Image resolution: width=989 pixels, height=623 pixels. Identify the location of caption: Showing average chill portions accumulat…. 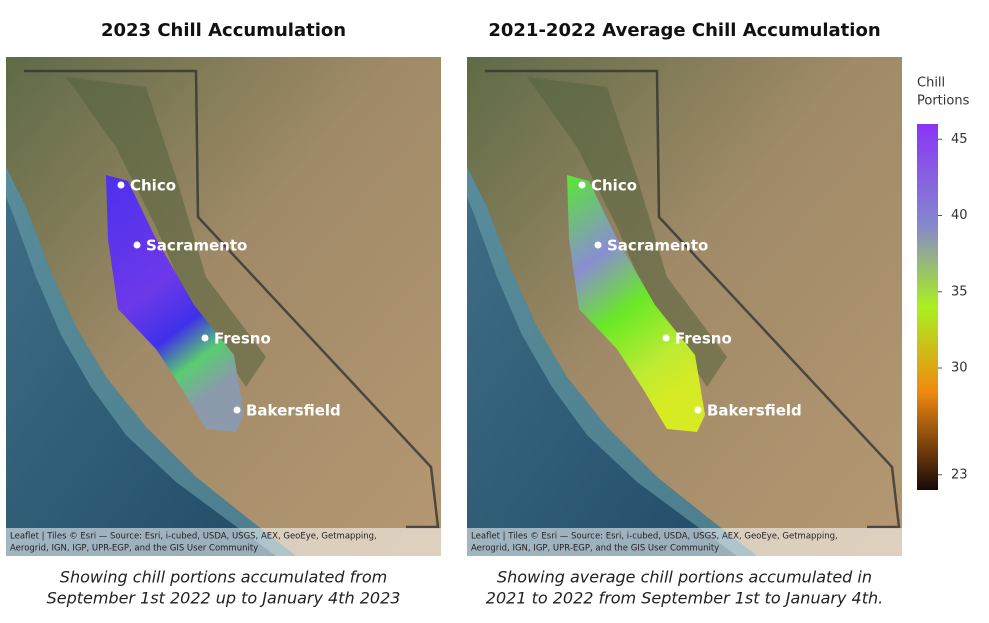
(684, 577).